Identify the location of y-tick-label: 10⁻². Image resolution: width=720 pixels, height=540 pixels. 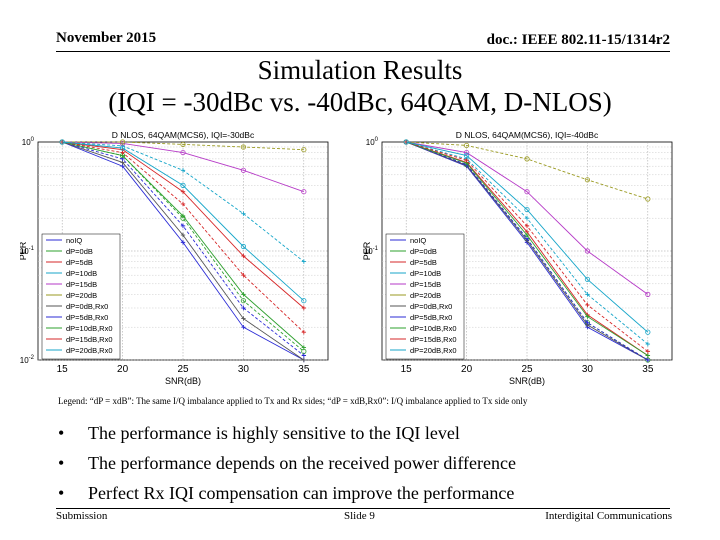
(27, 360).